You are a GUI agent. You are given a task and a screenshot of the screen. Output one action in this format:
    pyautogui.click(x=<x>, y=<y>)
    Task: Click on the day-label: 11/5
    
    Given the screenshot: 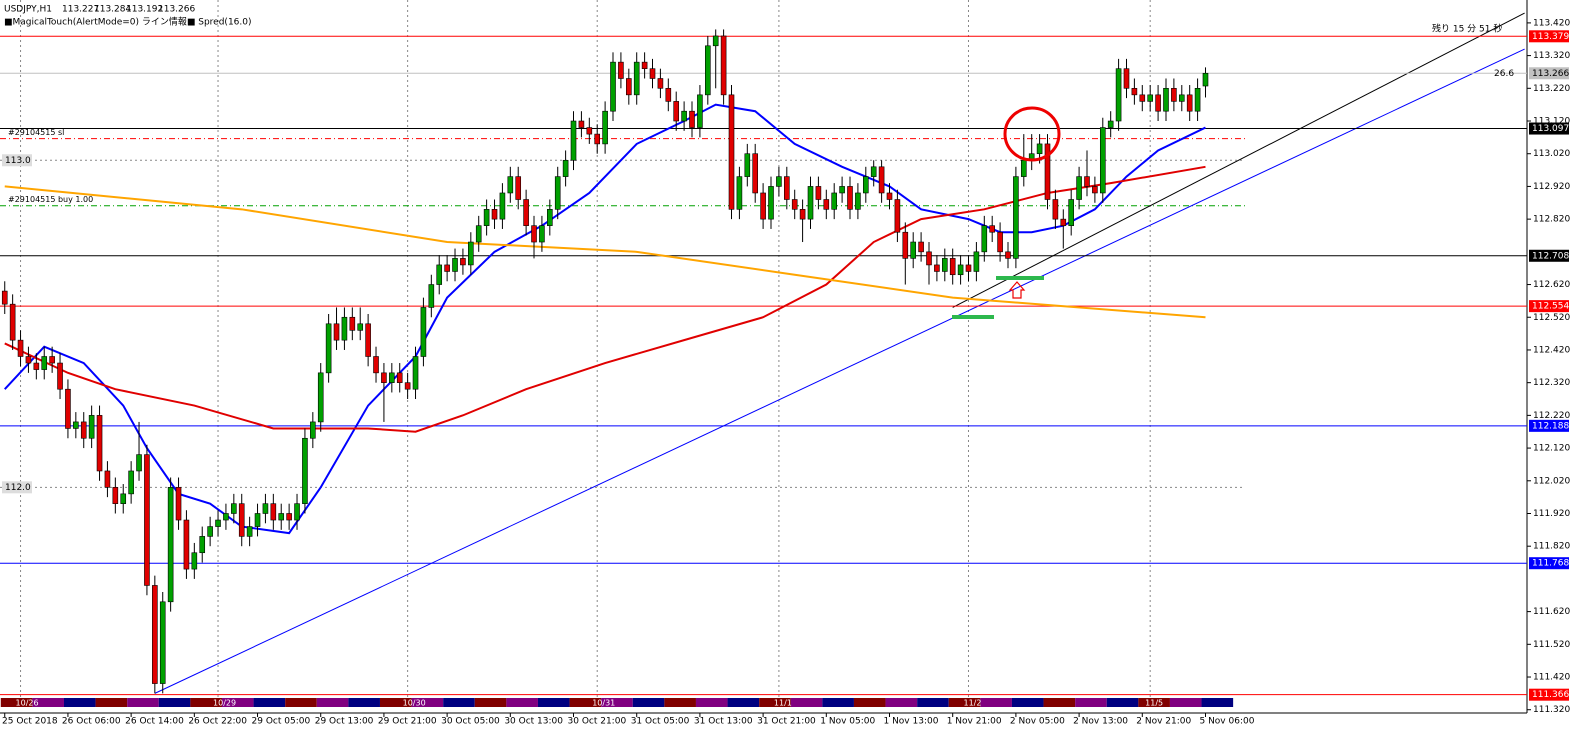 What is the action you would take?
    pyautogui.click(x=1154, y=703)
    